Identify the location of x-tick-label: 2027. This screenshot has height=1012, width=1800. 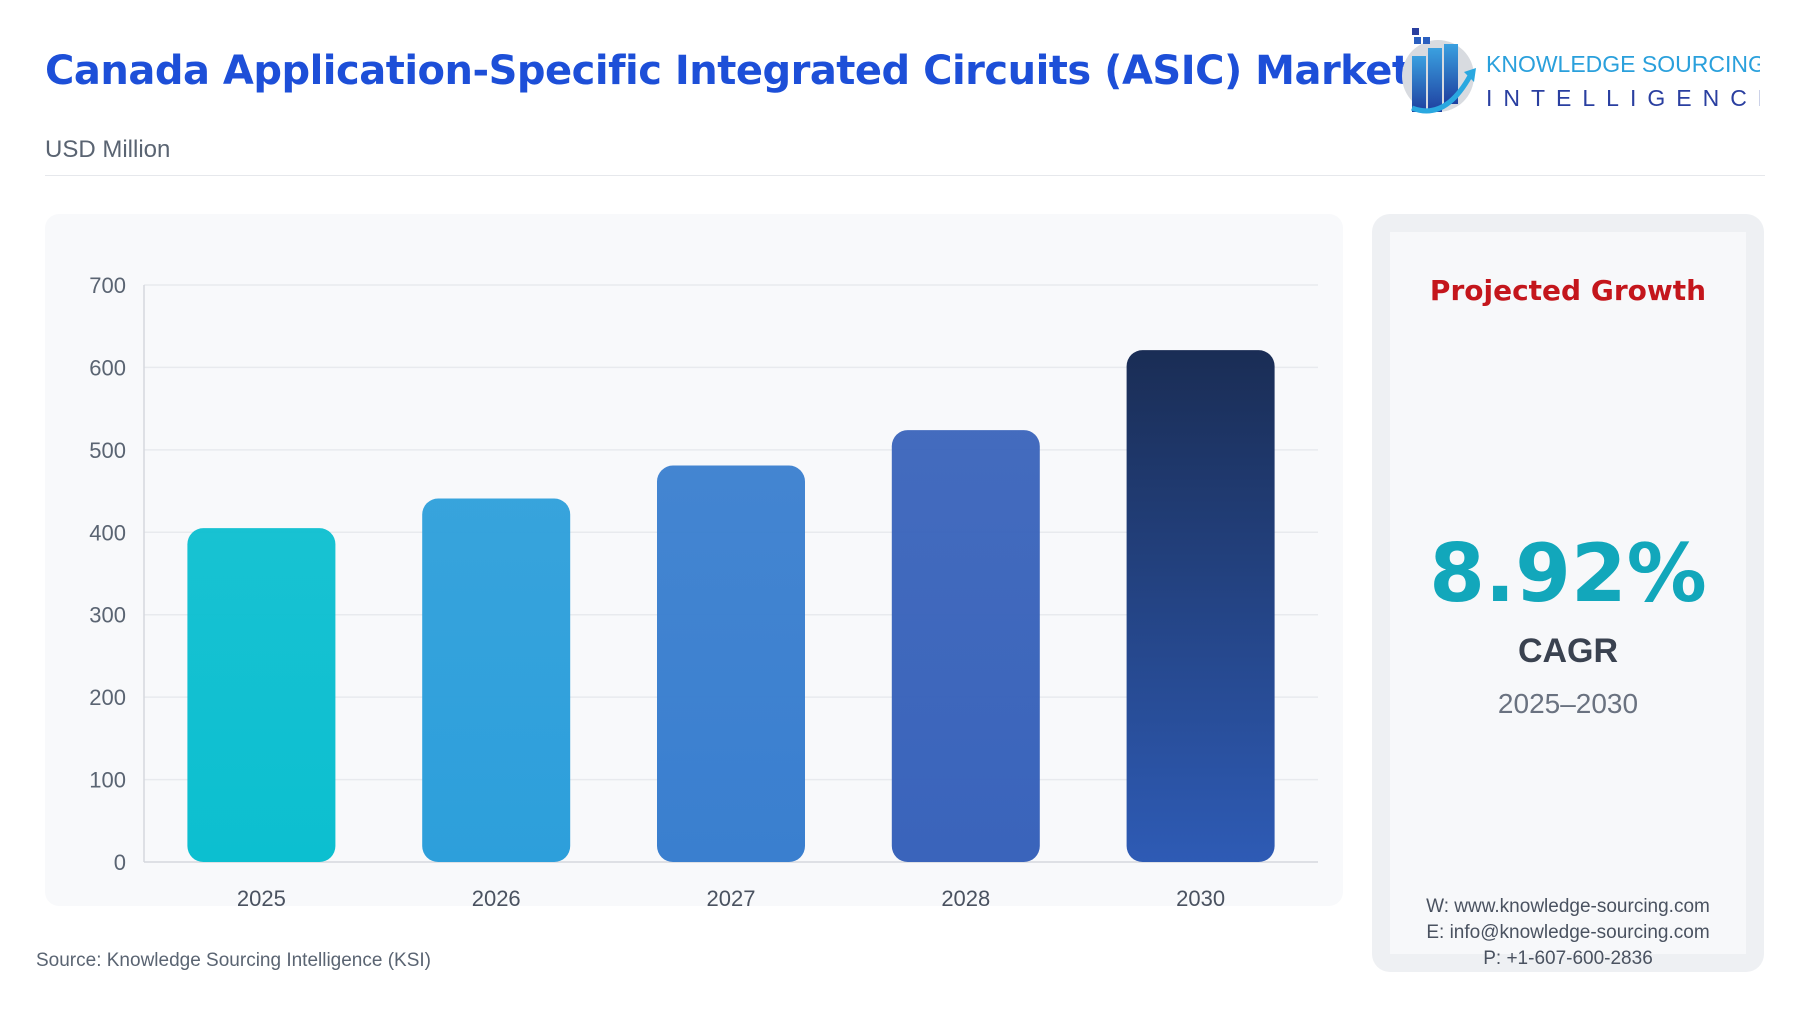
(731, 896).